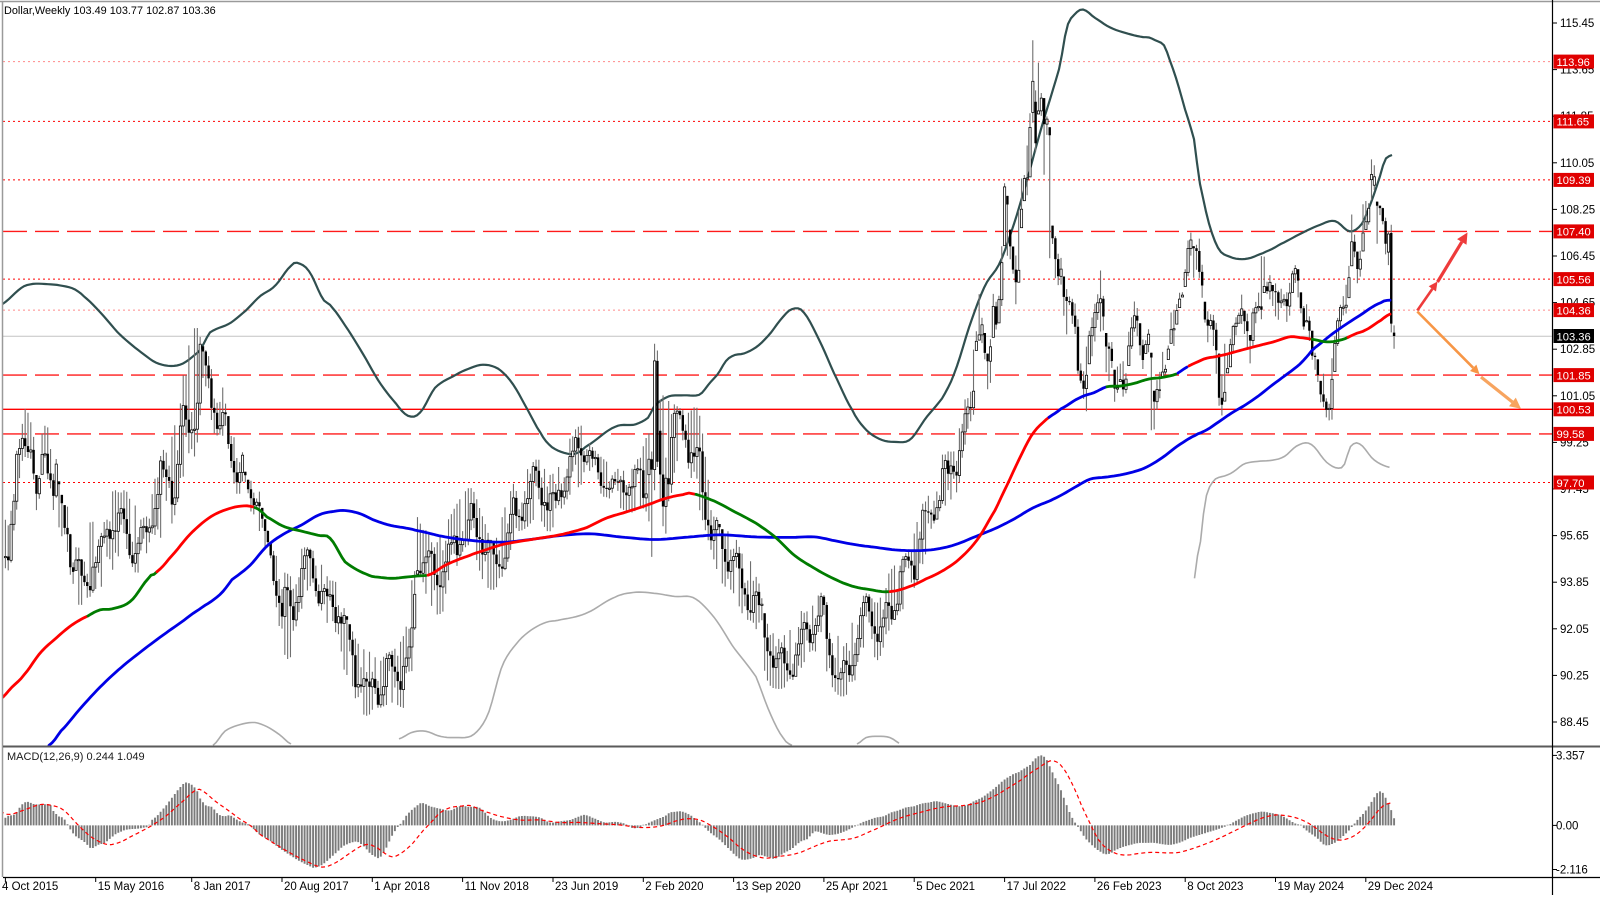 This screenshot has height=900, width=1600. Describe the element at coordinates (1577, 210) in the screenshot. I see `svg-text: 108.25` at that location.